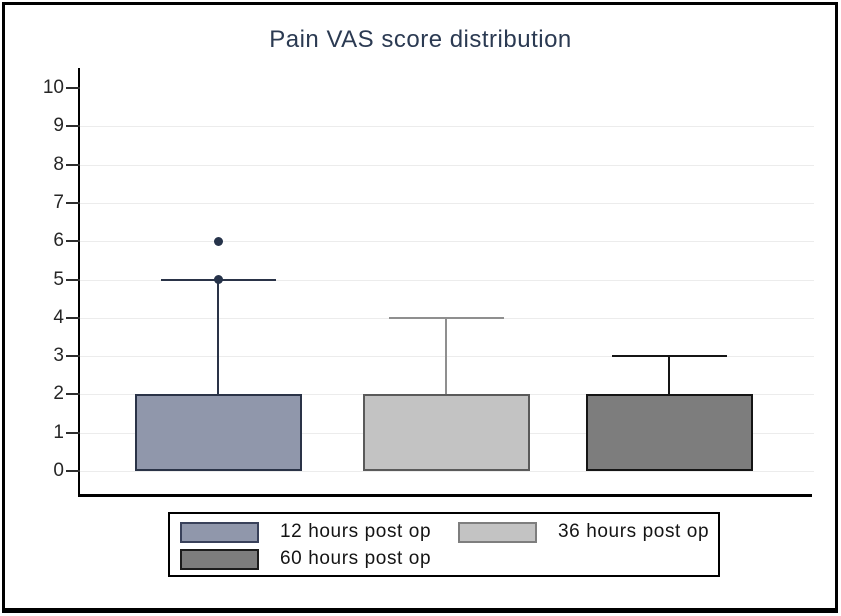 This screenshot has height=616, width=841. What do you see at coordinates (58, 356) in the screenshot?
I see `y-tick-label-3: 3` at bounding box center [58, 356].